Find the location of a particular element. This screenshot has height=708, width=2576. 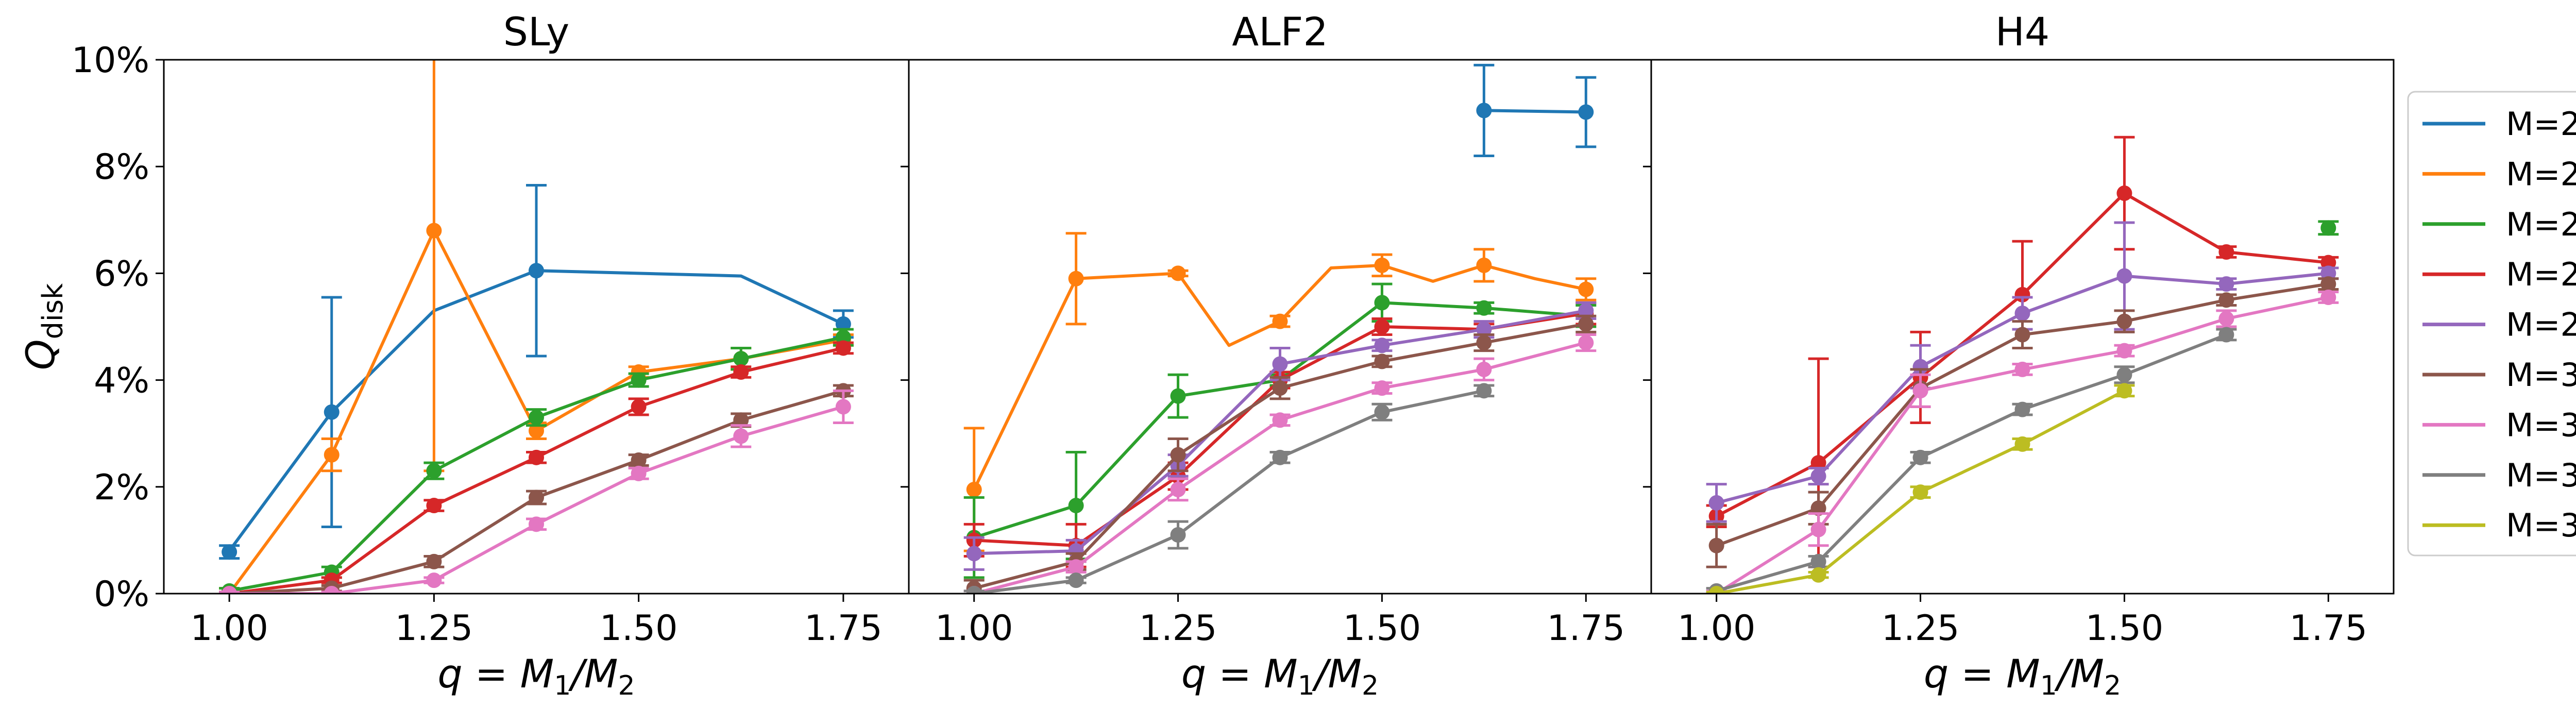

series-M=2.8 is located at coordinates (1280, 392).